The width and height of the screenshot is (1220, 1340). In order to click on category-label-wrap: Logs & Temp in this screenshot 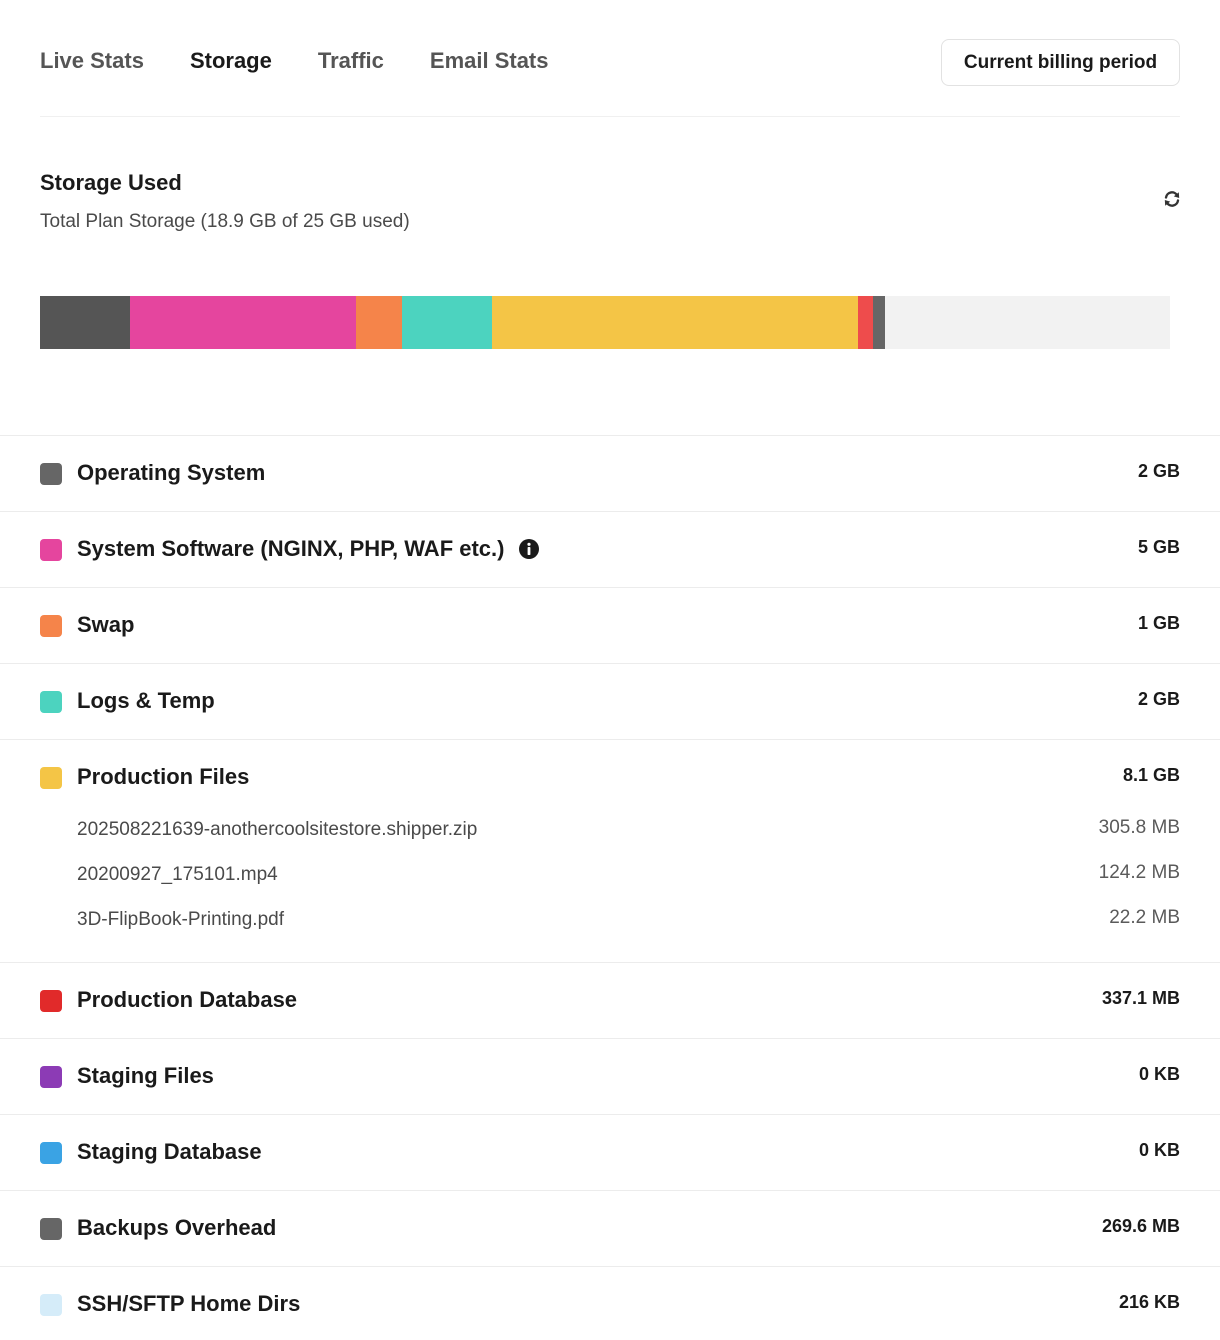, I will do `click(146, 701)`.